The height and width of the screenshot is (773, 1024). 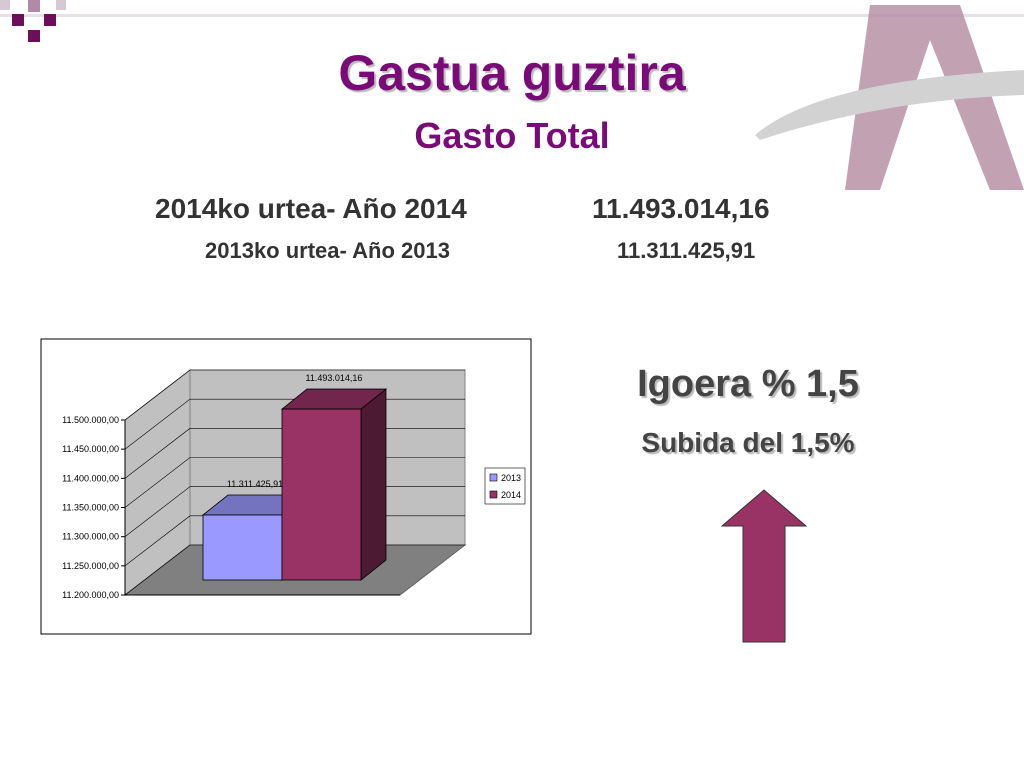 What do you see at coordinates (747, 442) in the screenshot?
I see `increase-es: Subida del 1,5%` at bounding box center [747, 442].